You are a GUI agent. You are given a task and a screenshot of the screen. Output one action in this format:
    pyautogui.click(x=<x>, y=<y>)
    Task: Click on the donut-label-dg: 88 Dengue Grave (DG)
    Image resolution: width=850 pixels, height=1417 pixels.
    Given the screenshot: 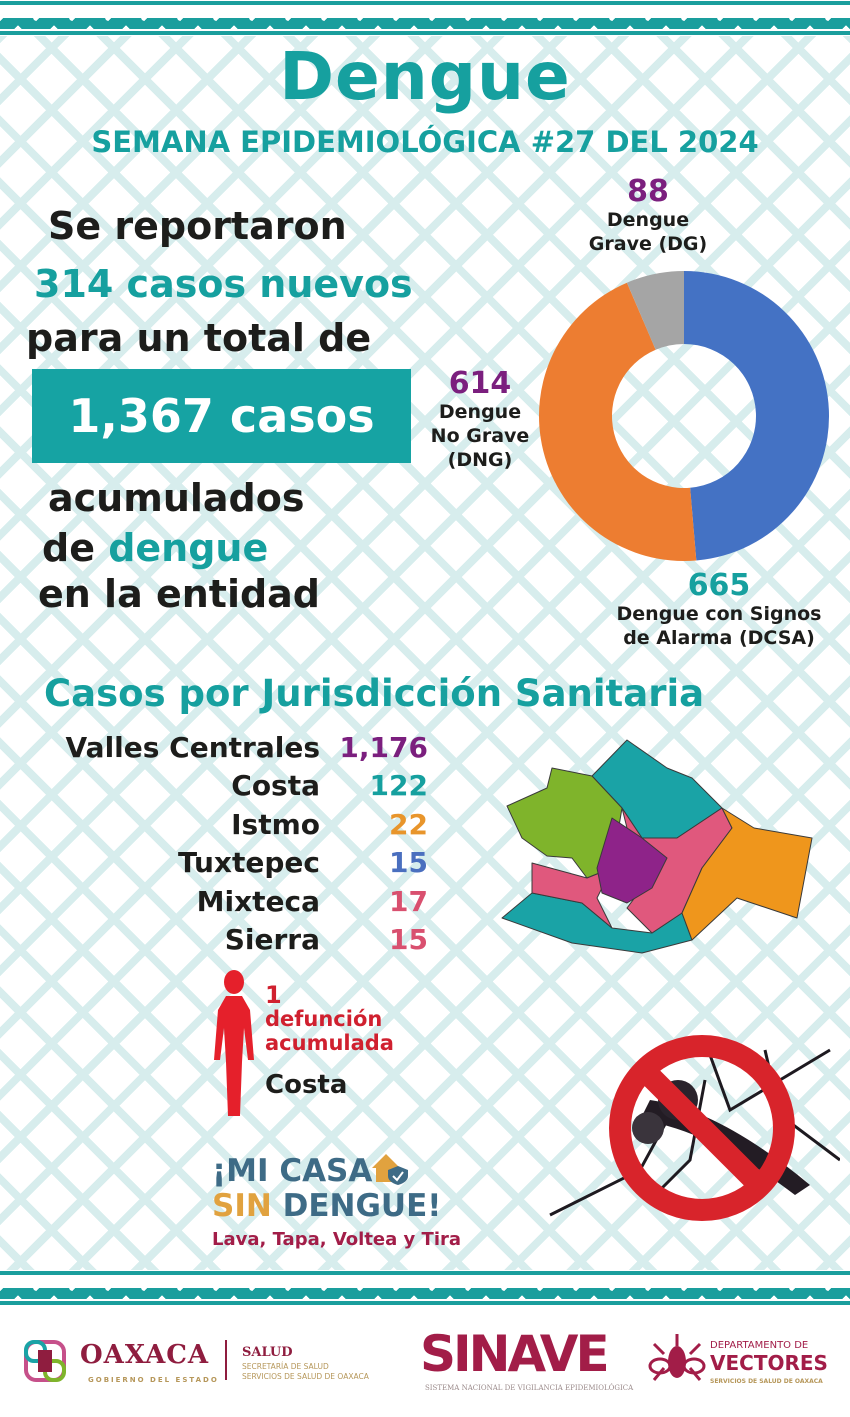 What is the action you would take?
    pyautogui.click(x=648, y=216)
    